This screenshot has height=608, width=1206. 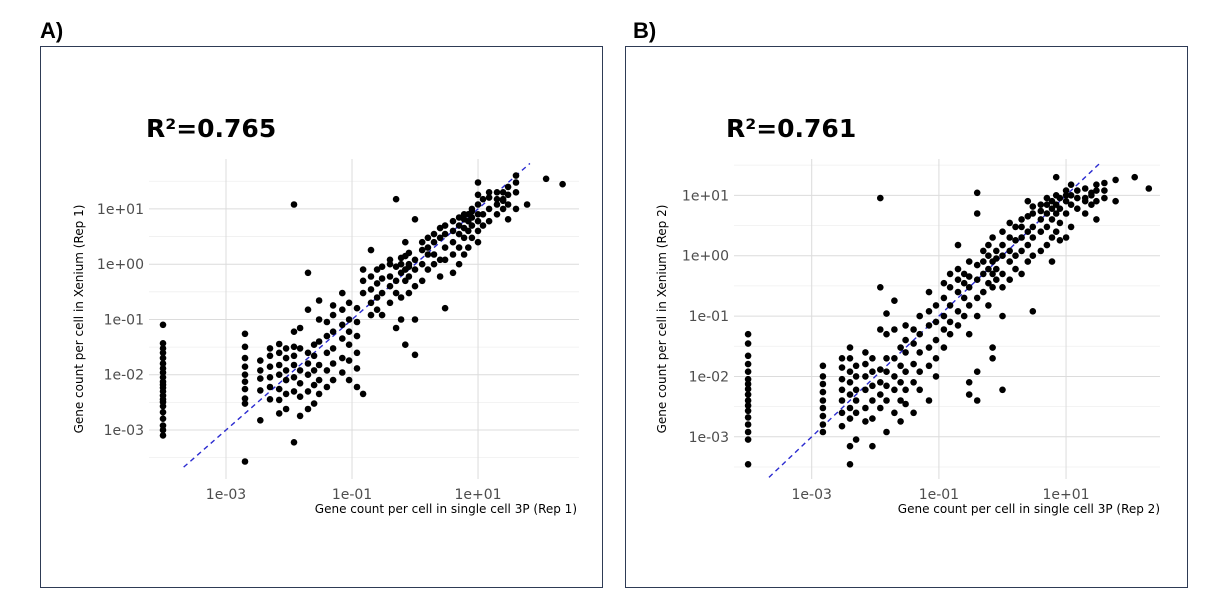 What do you see at coordinates (709, 377) in the screenshot?
I see `y-tick-label: 1e-02` at bounding box center [709, 377].